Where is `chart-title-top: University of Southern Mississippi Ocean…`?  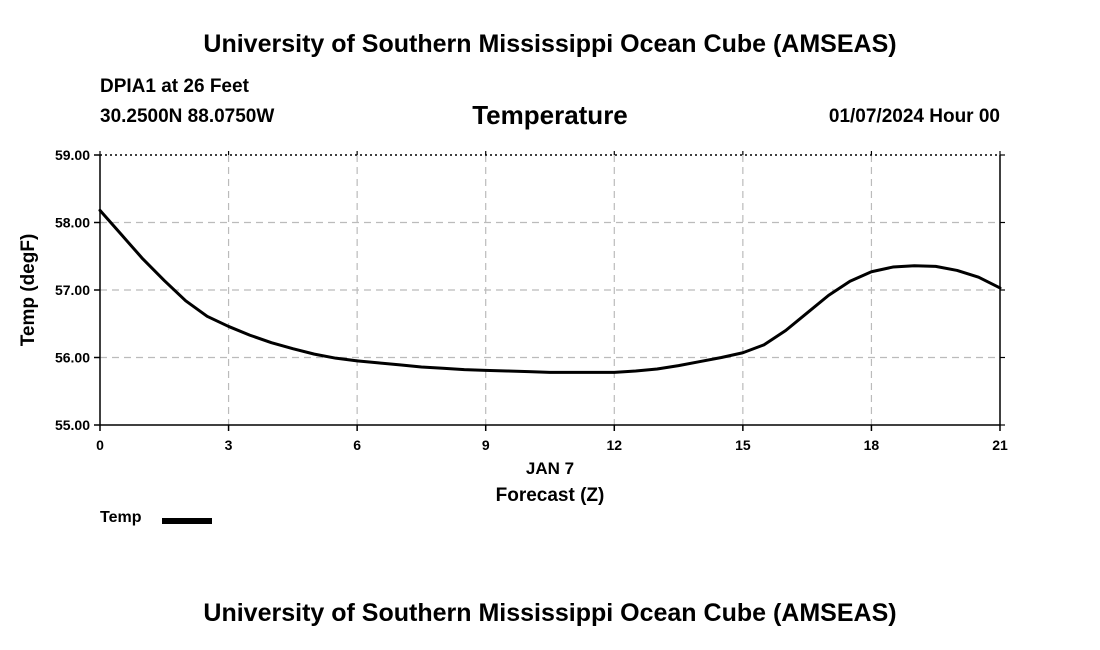
chart-title-top: University of Southern Mississippi Ocean… is located at coordinates (550, 44).